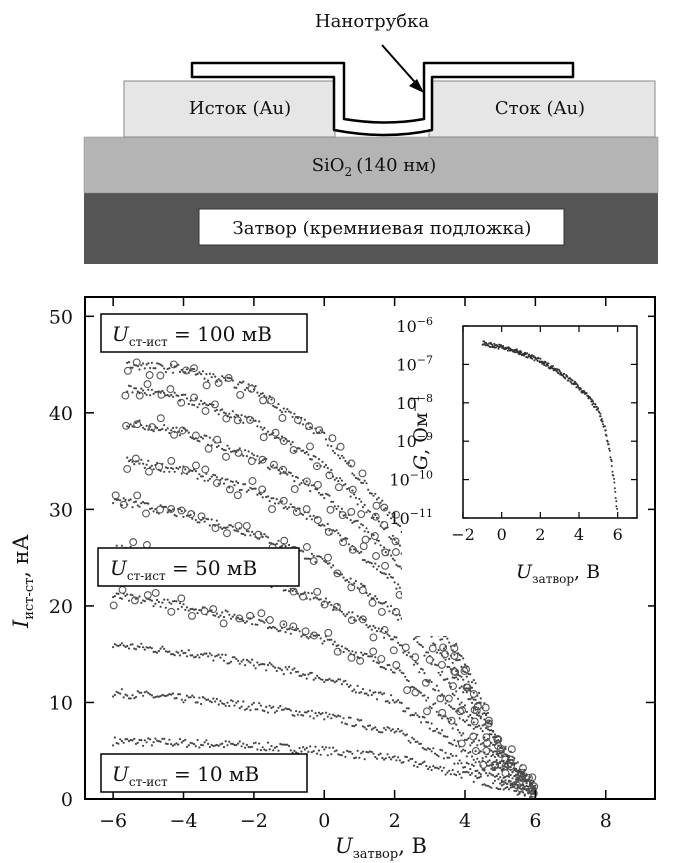  I want to click on annotation-50mv: Uст-ист = 50 мВ, so click(183, 569).